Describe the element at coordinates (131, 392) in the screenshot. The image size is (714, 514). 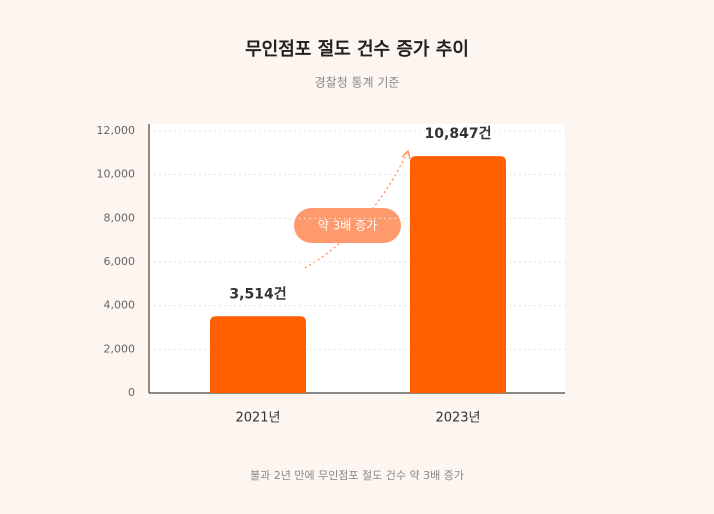
I see `y-tick-label: 0` at that location.